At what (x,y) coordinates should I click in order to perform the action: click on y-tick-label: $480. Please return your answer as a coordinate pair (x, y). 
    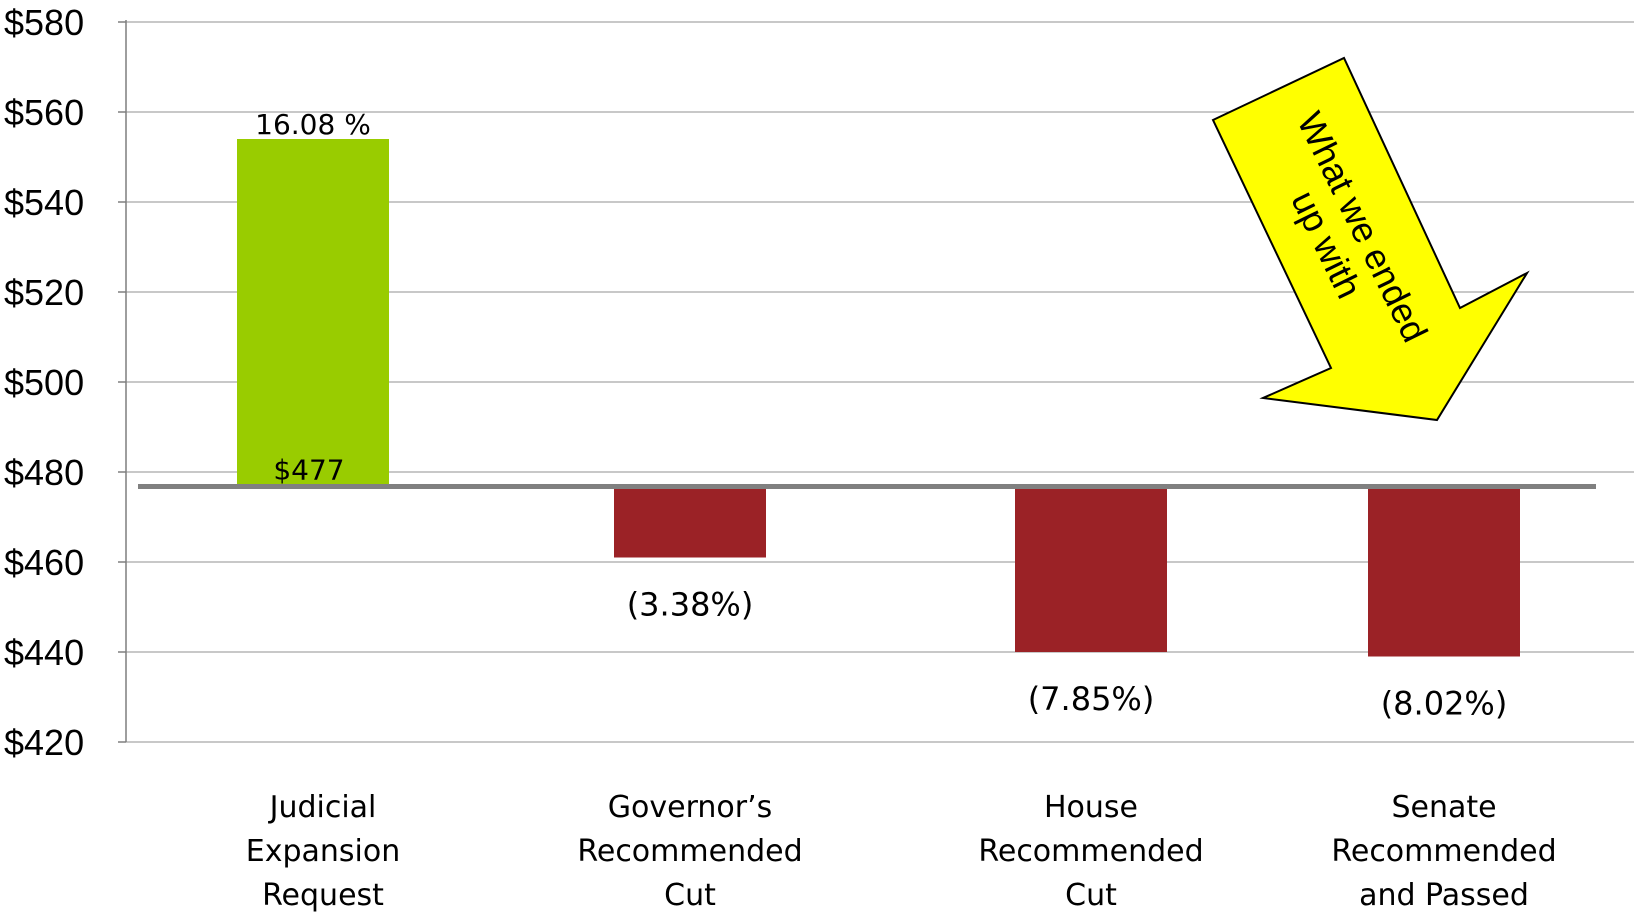
    Looking at the image, I should click on (44, 472).